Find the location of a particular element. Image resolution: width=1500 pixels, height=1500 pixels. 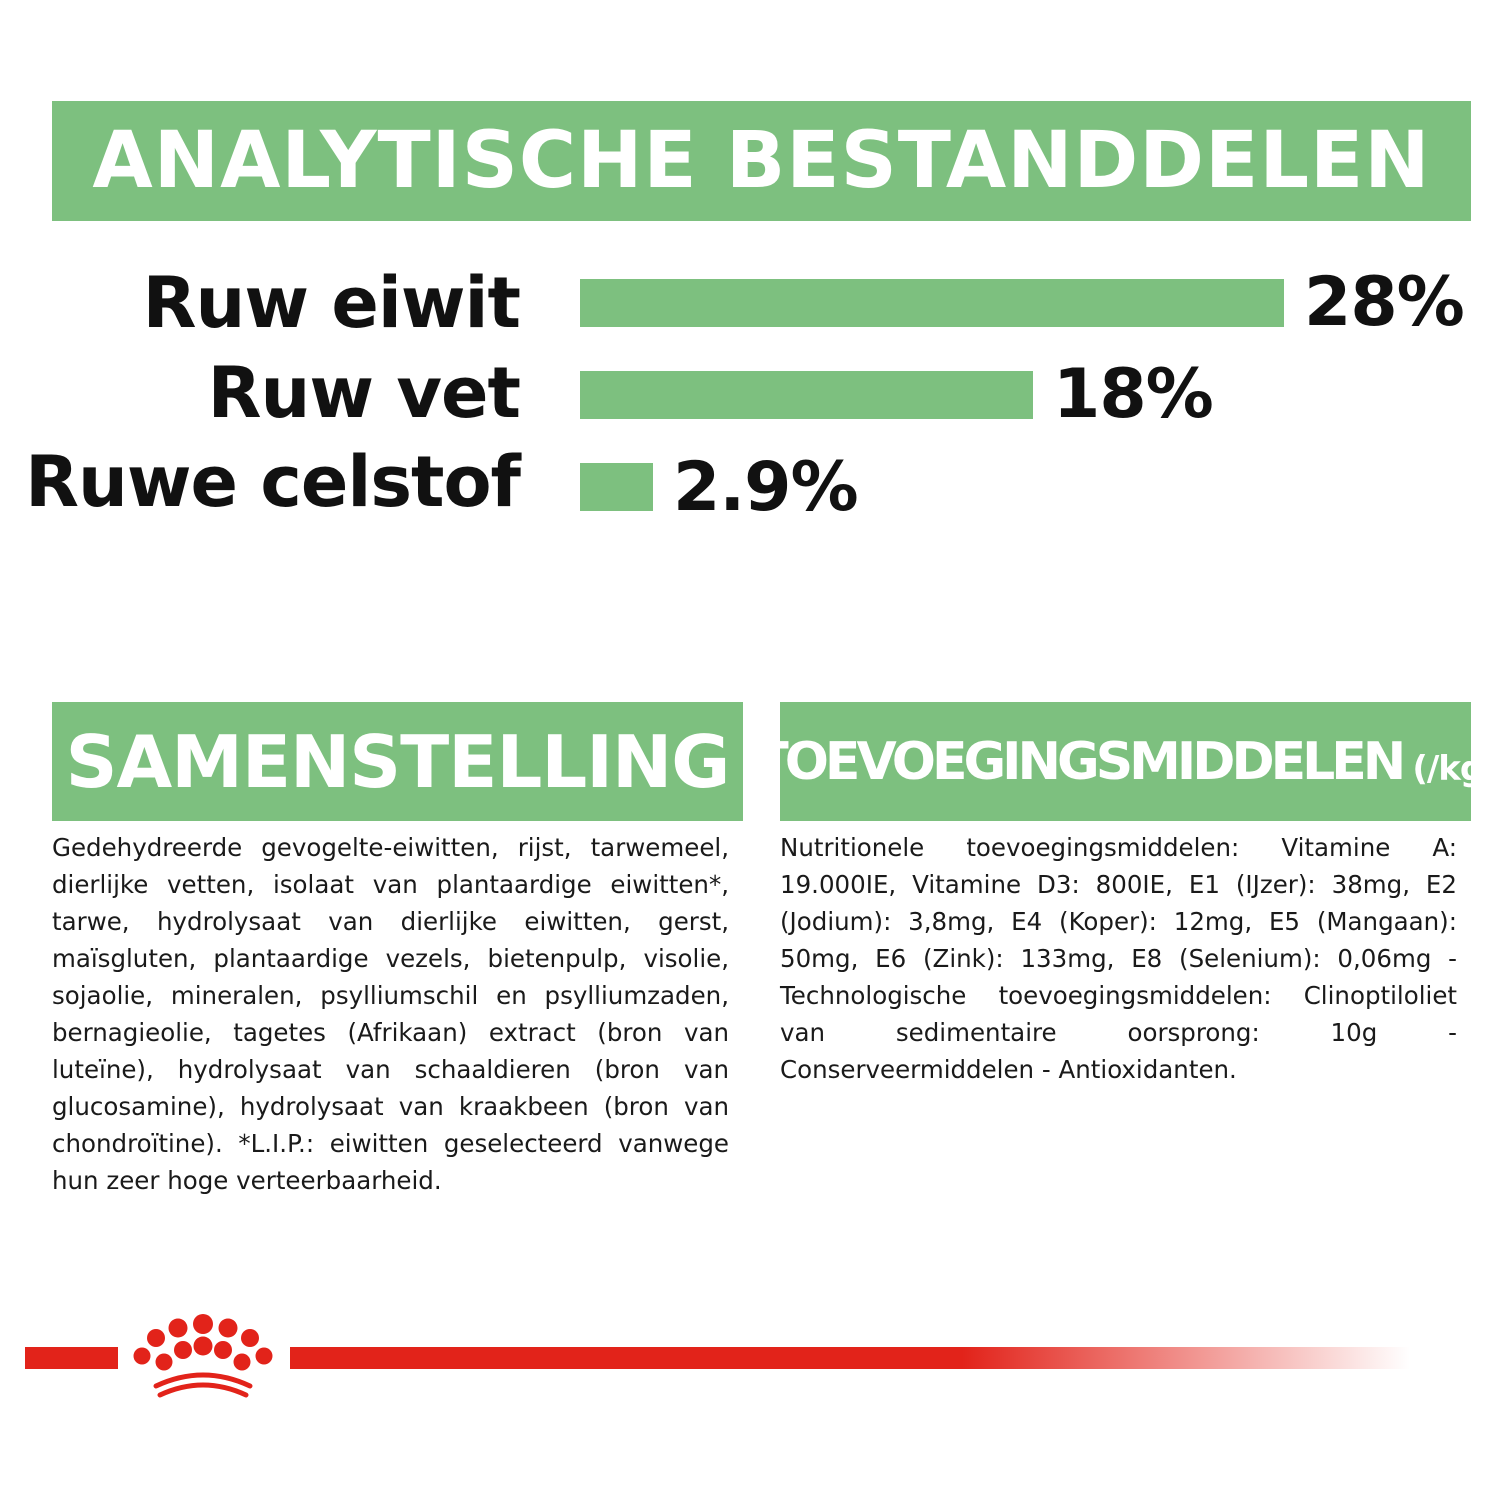

brand-footer is located at coordinates (750, 1355).